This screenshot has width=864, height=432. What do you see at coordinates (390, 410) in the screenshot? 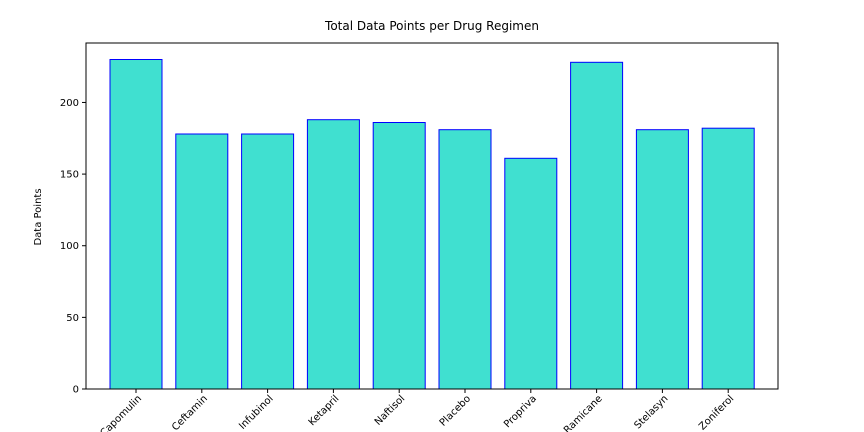
I see `x-tick-label-naftisol: Naftisol` at bounding box center [390, 410].